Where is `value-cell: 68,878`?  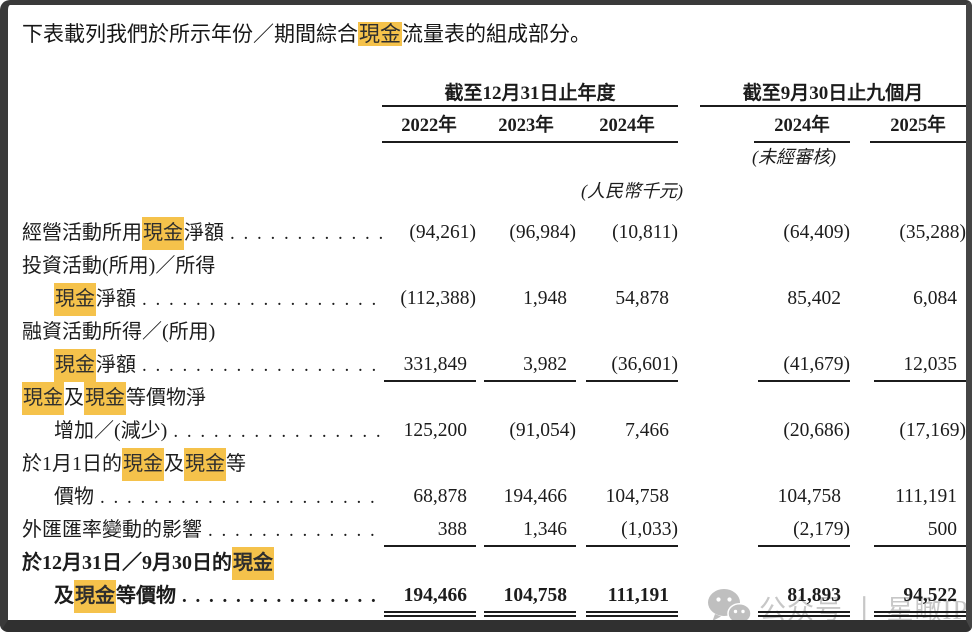 value-cell: 68,878 is located at coordinates (429, 497).